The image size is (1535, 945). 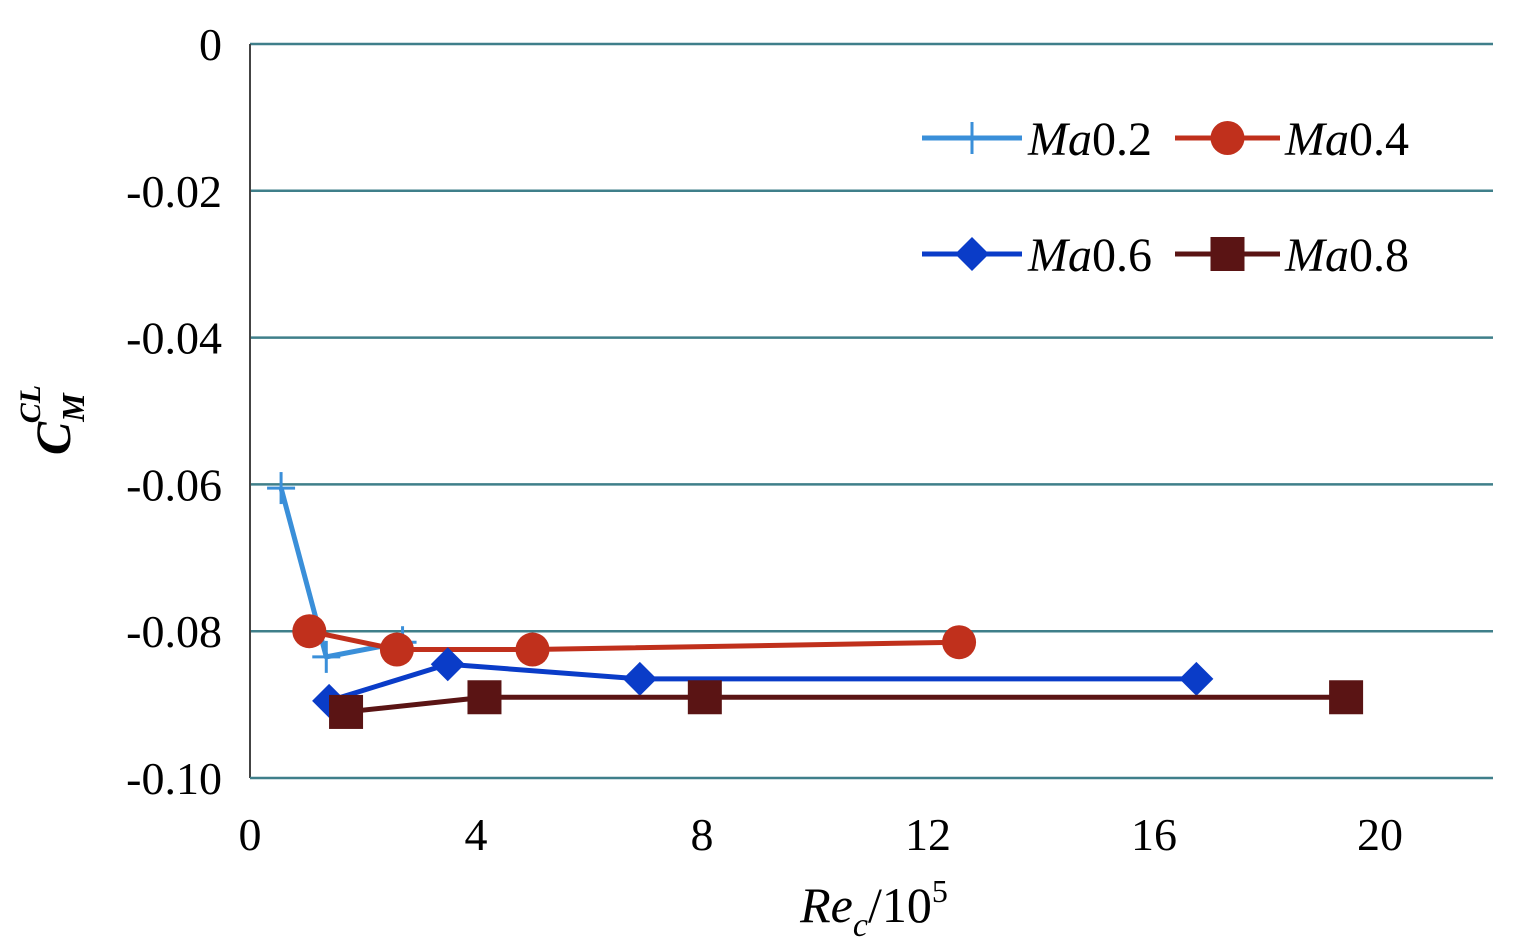 I want to click on legend-item-Ma0.6: Ma0.6, so click(x=1037, y=255).